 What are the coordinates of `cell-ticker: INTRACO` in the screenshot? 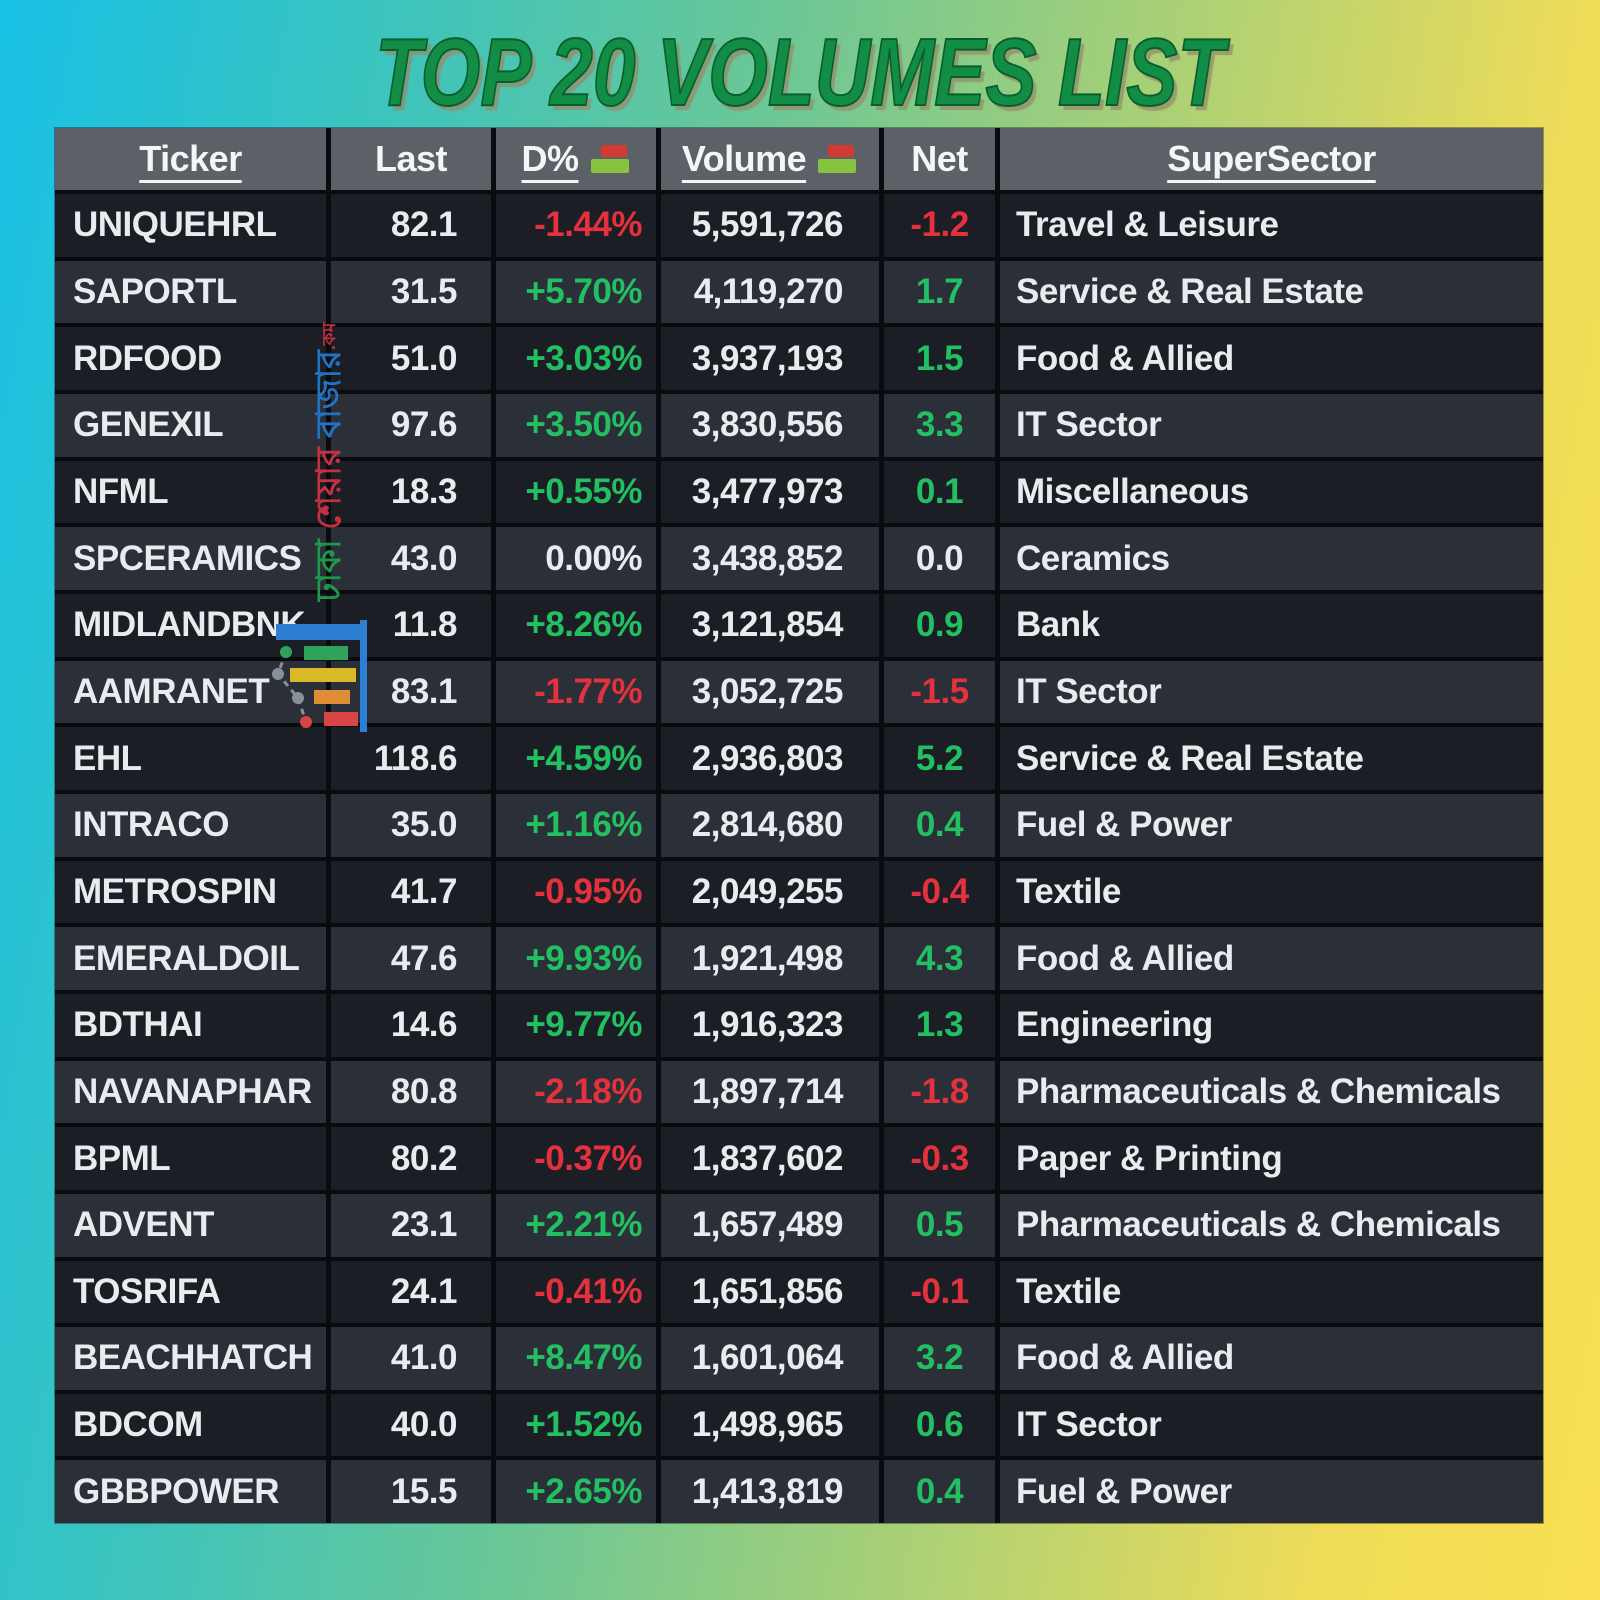 It's located at (193, 825).